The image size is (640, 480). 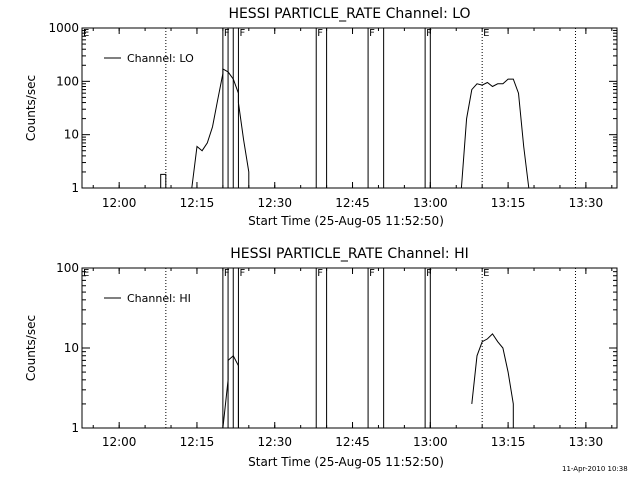 What do you see at coordinates (595, 469) in the screenshot?
I see `timestamp-footer: 11-Apr-2010 10:38` at bounding box center [595, 469].